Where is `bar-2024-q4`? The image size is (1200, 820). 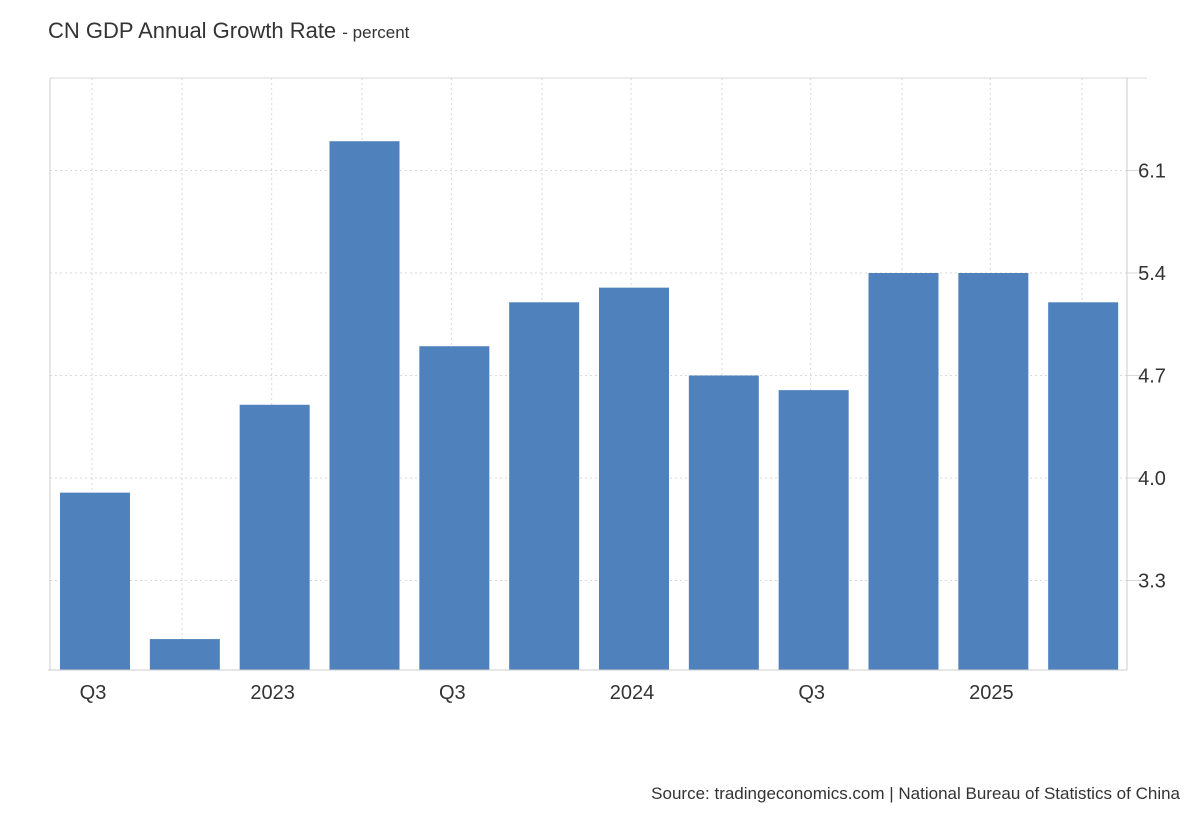 bar-2024-q4 is located at coordinates (903, 471).